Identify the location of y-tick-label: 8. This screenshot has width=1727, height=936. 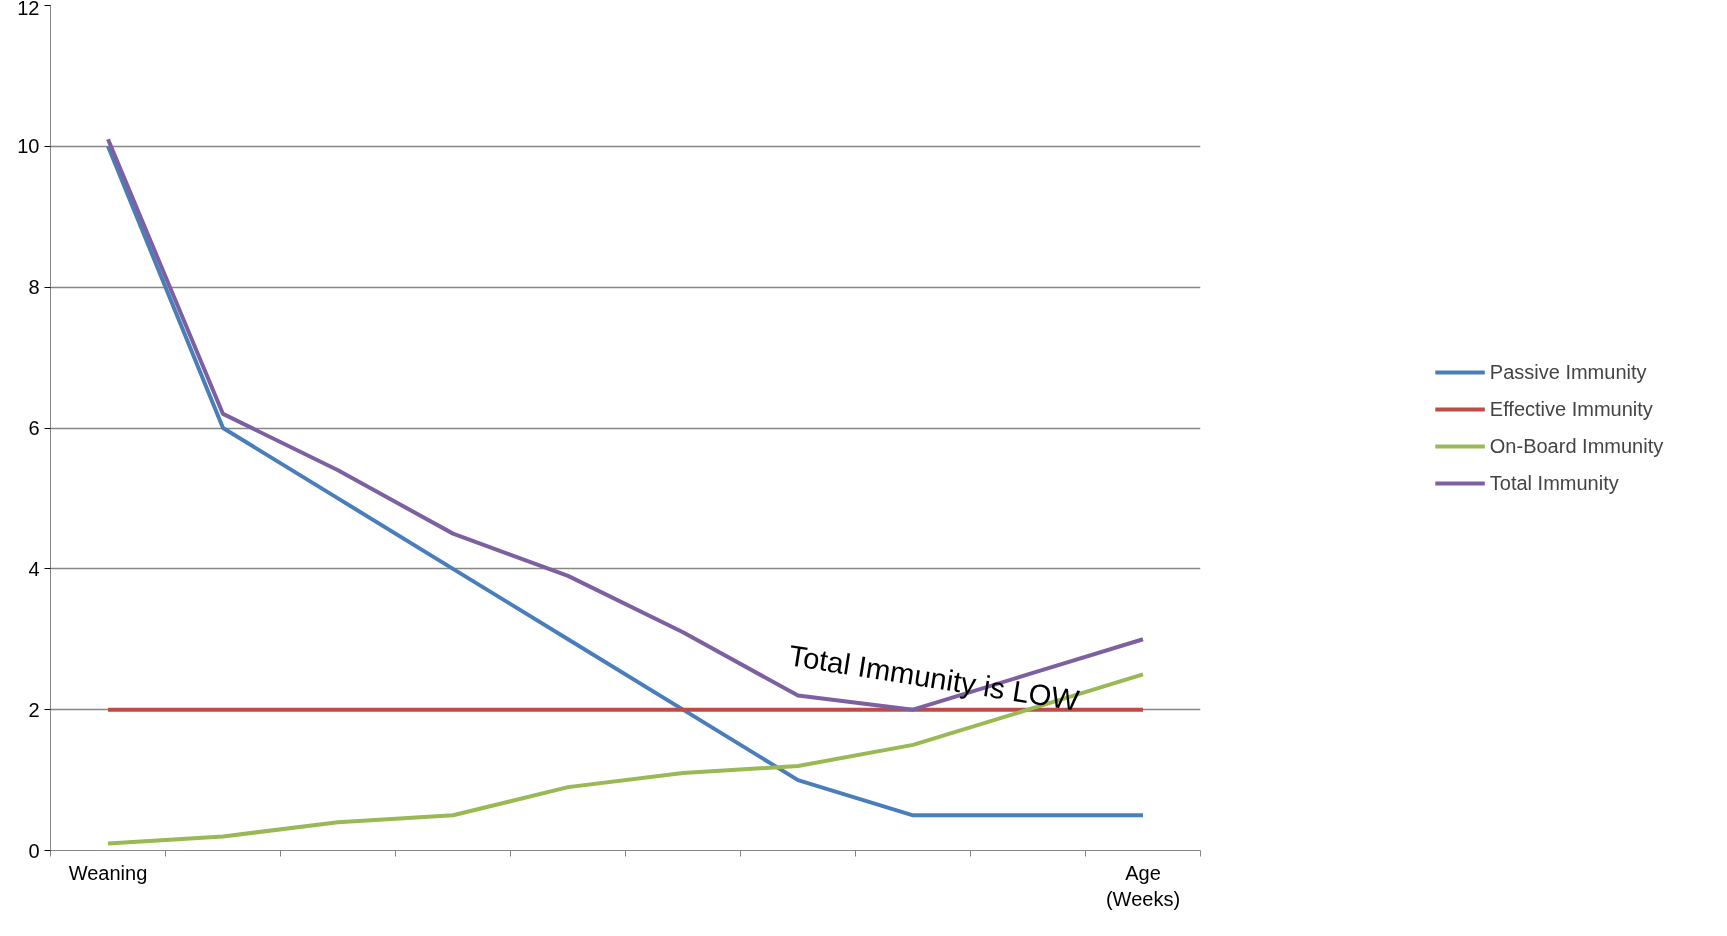
(34, 287).